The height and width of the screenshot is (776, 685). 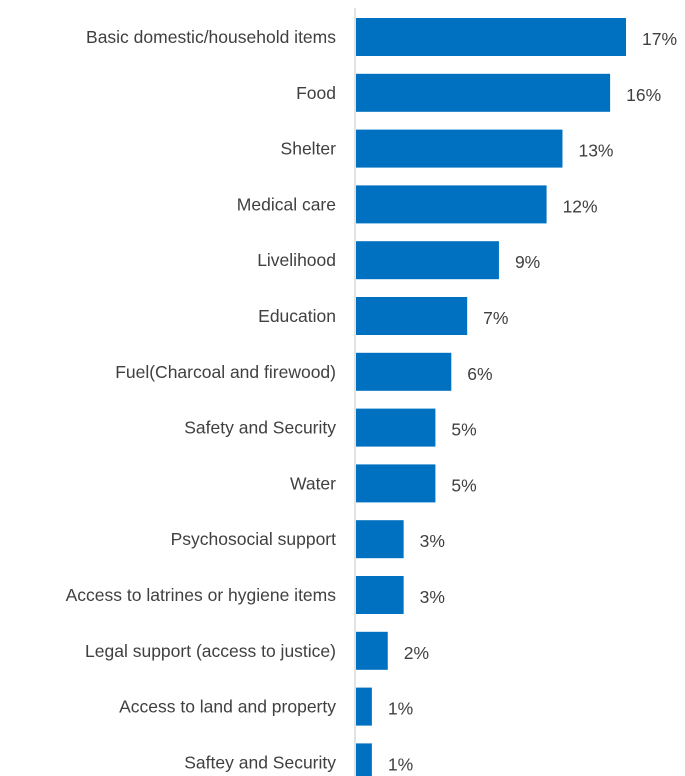 What do you see at coordinates (316, 93) in the screenshot?
I see `category-label: Food` at bounding box center [316, 93].